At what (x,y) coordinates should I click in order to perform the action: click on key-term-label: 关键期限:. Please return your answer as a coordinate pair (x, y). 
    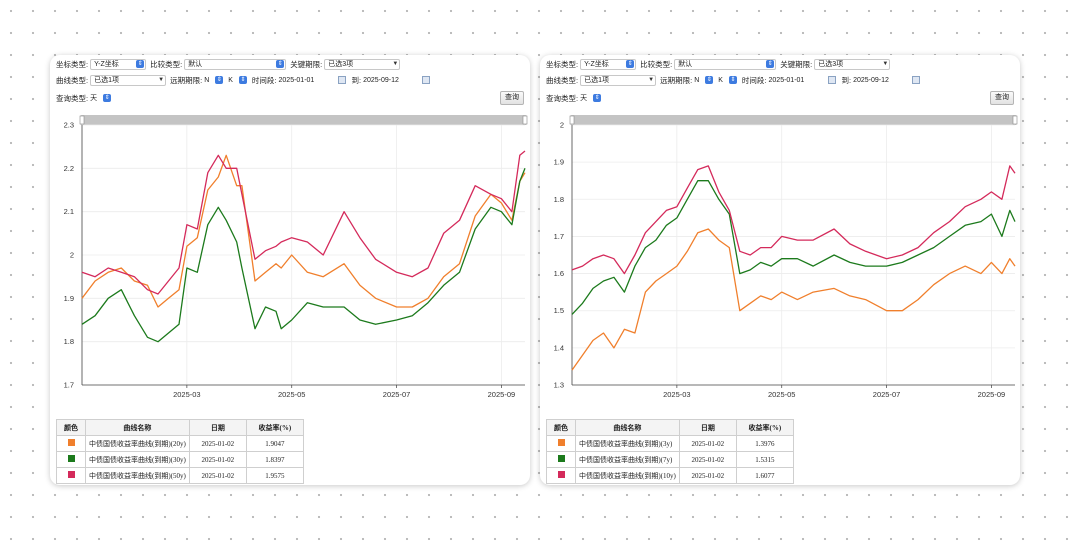
    Looking at the image, I should click on (306, 64).